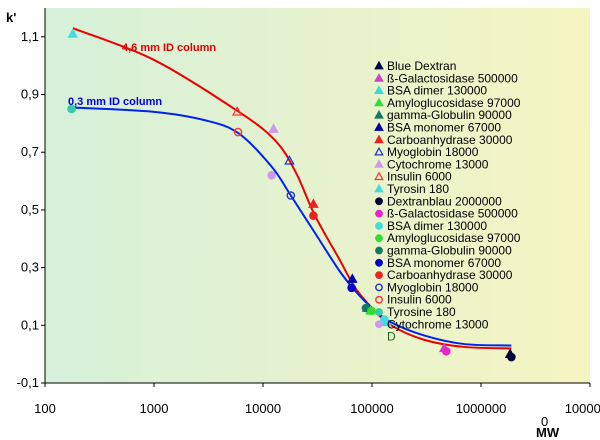  What do you see at coordinates (30, 151) in the screenshot?
I see `y-tick-label: 0,7` at bounding box center [30, 151].